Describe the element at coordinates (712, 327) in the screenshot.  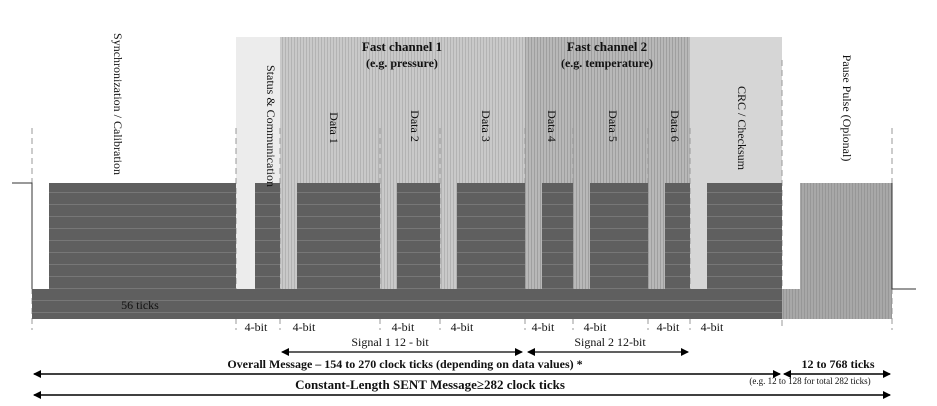
I see `bit-label-crc: 4-bit` at that location.